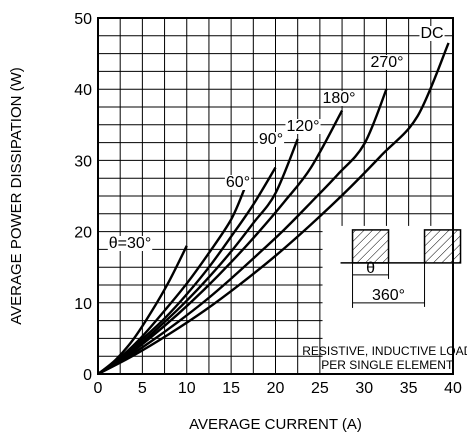 Image resolution: width=467 pixels, height=439 pixels. I want to click on series-label-4: 180°, so click(338, 98).